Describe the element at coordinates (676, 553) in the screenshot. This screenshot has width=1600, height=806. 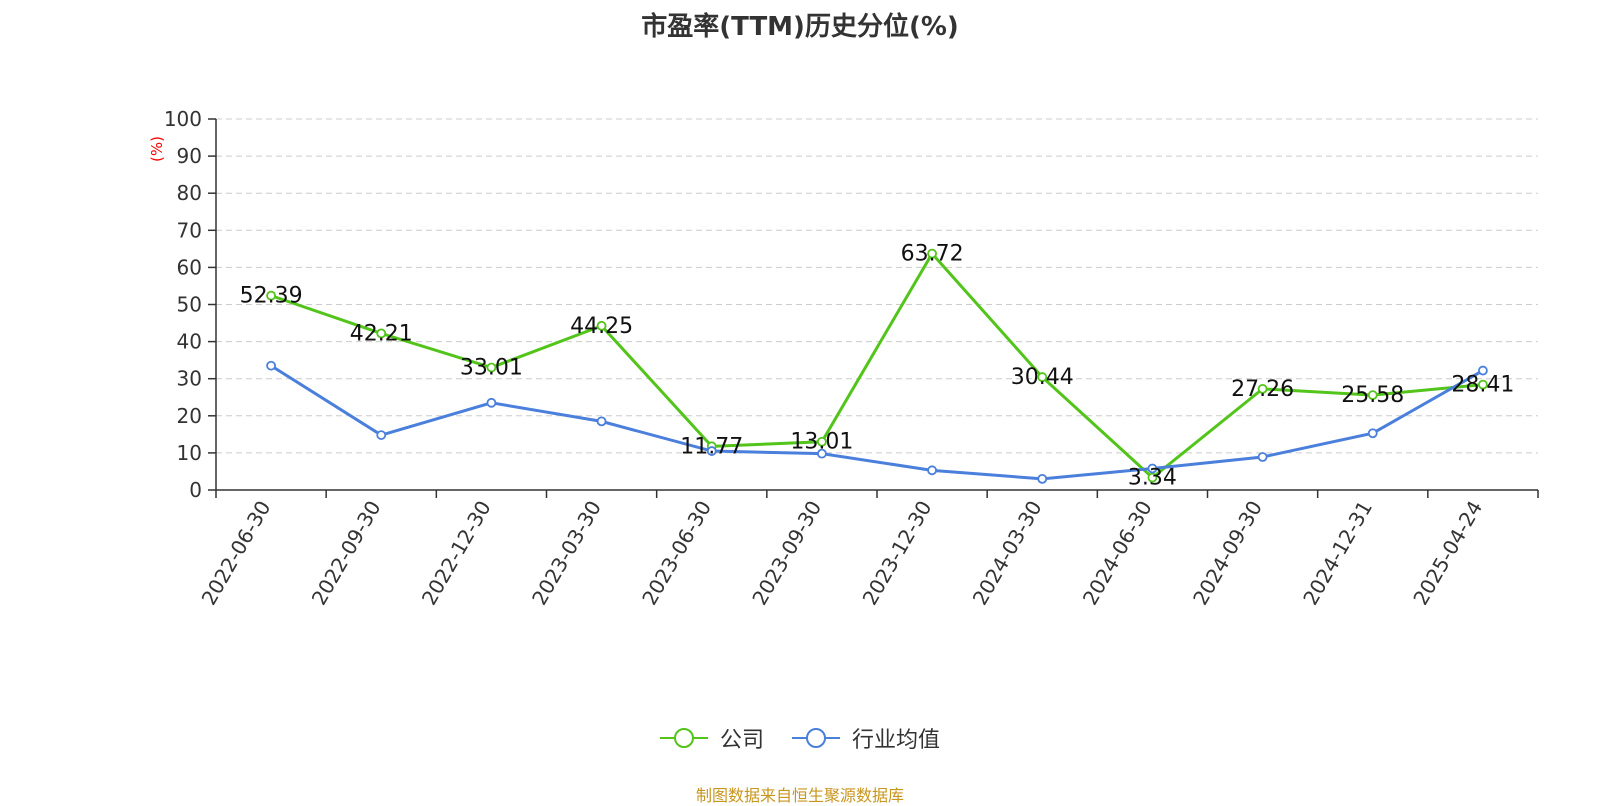
I see `x-tick-label: 2023-06-30` at that location.